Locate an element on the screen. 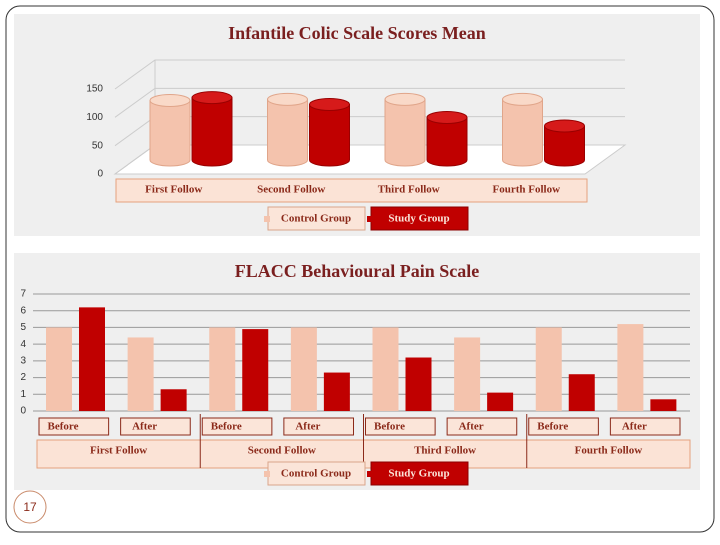 This screenshot has width=720, height=545. category-axis is located at coordinates (351, 190).